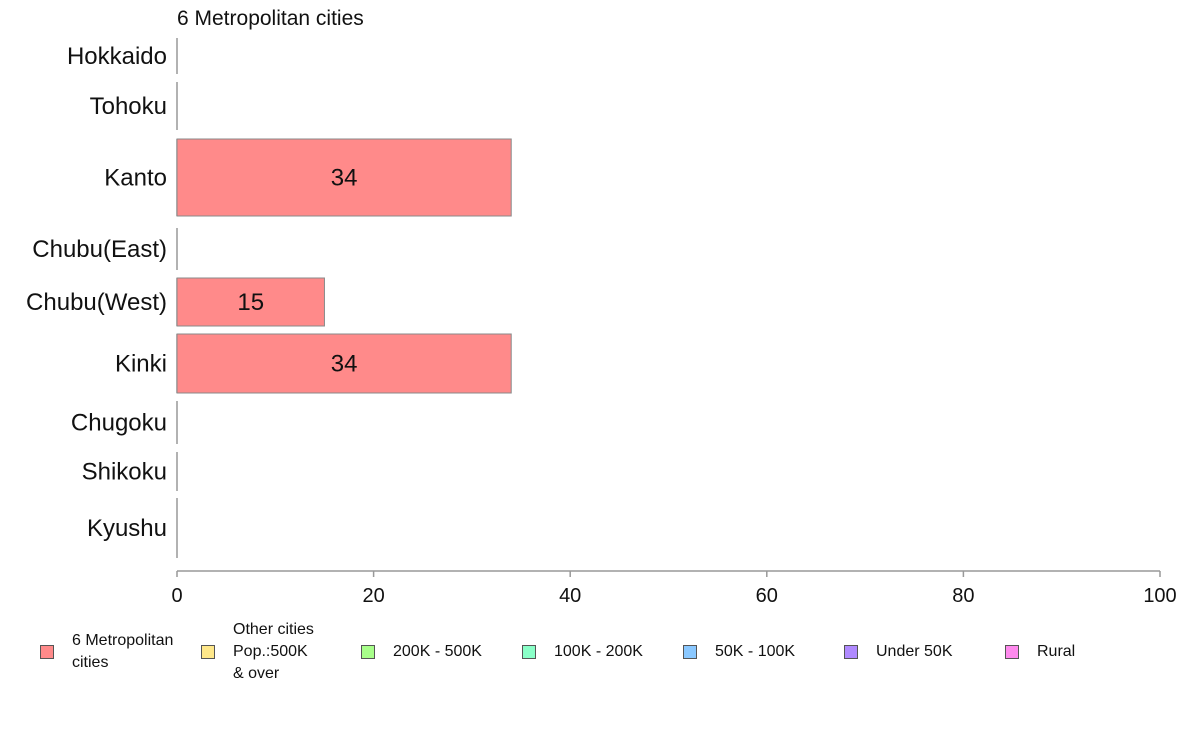 The image size is (1188, 736). Describe the element at coordinates (674, 588) in the screenshot. I see `x-axis: 0 20 40 60 80 100` at that location.